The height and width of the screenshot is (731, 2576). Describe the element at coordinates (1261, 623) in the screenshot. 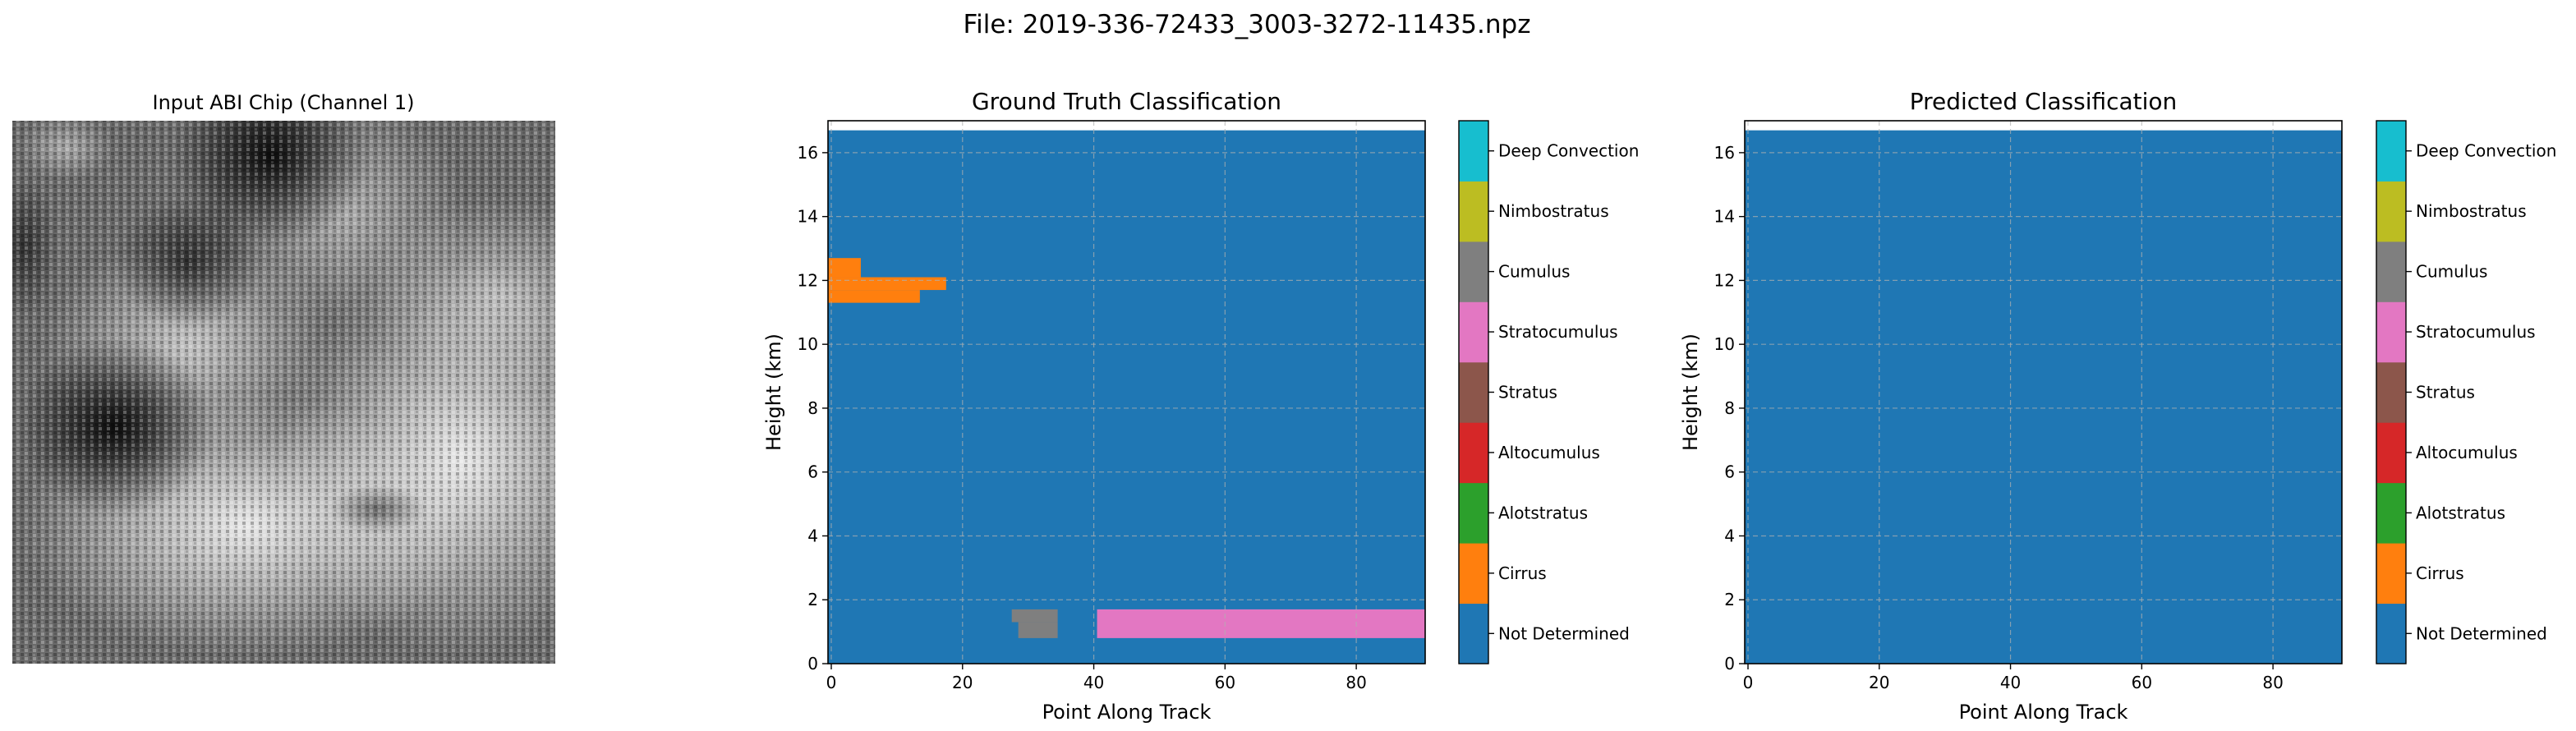

I see `class-region-stratocumulus` at that location.